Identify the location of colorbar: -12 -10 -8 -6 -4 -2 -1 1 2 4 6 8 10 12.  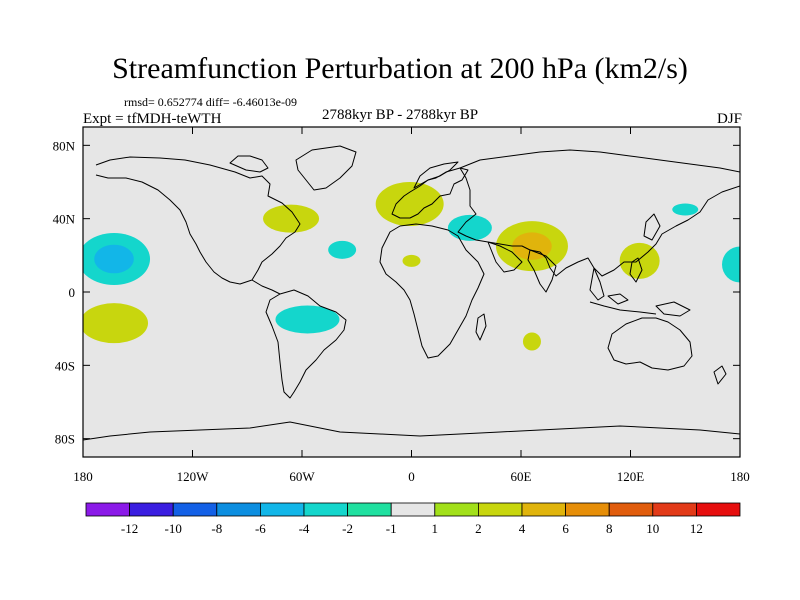
(413, 519).